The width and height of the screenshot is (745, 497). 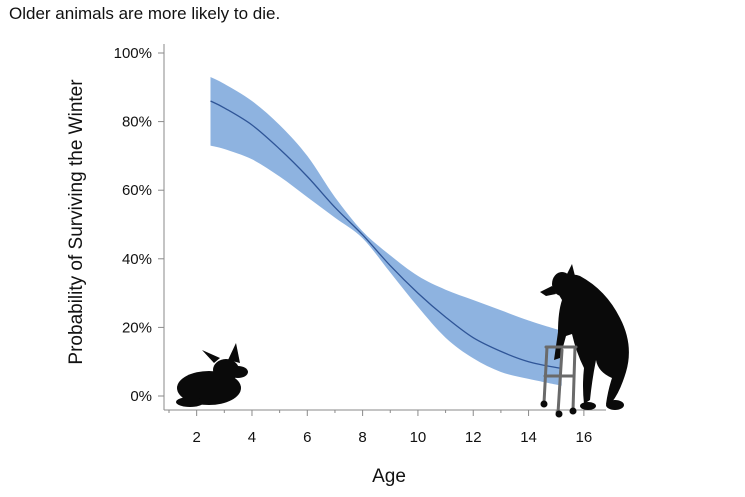 What do you see at coordinates (196, 437) in the screenshot?
I see `x-tick-label: 2` at bounding box center [196, 437].